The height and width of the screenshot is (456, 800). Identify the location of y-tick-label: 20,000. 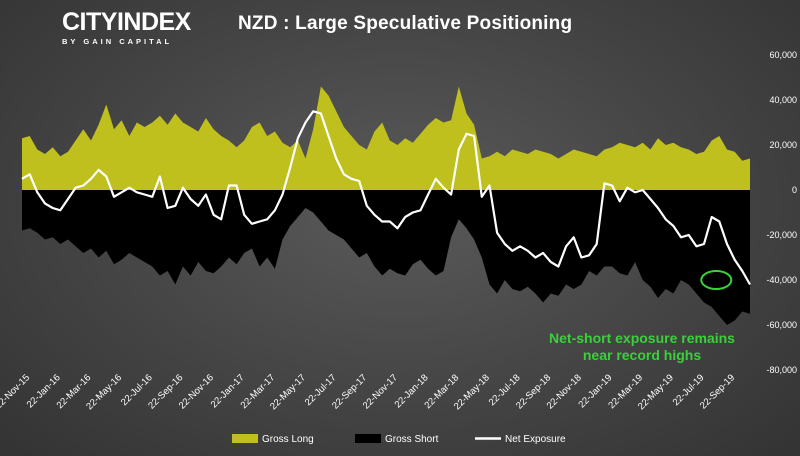
(783, 145).